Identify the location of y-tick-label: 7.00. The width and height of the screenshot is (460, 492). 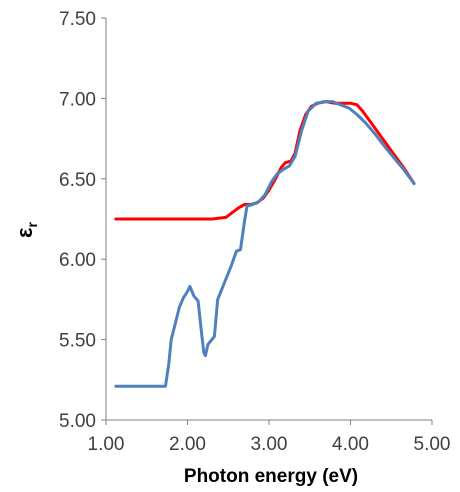
(77, 99).